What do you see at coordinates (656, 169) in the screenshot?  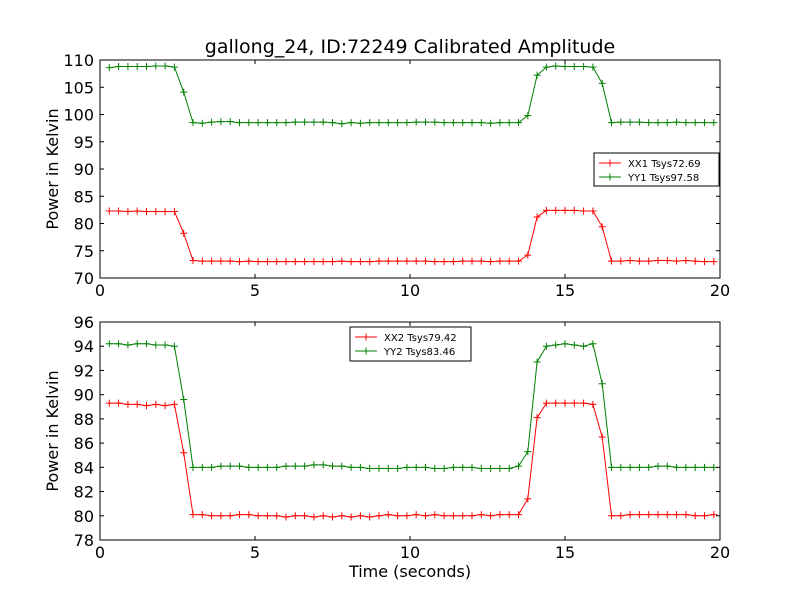 I see `legend: XX1 Tsys72.69 YY1 Tsys97.58` at bounding box center [656, 169].